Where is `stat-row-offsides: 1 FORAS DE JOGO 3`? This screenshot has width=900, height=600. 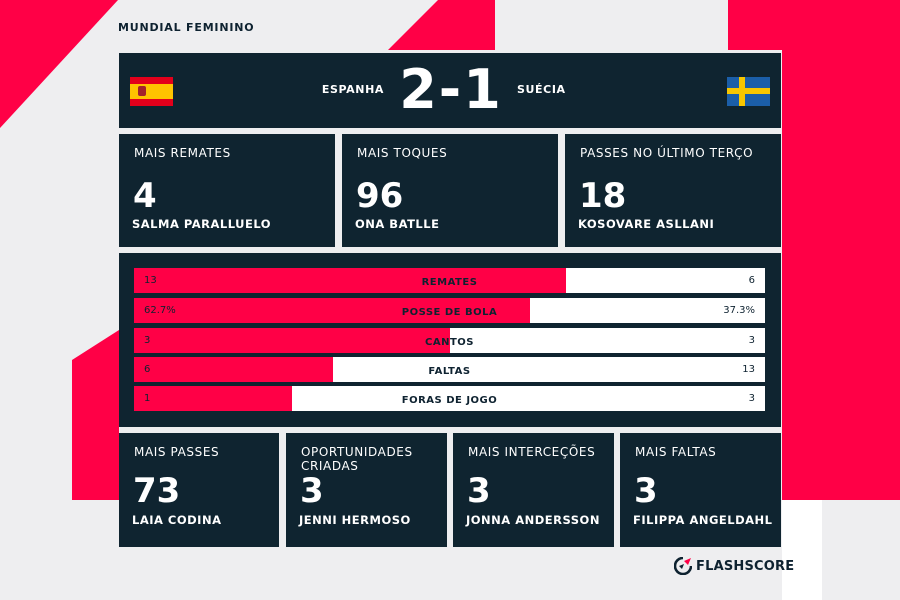
stat-row-offsides: 1 FORAS DE JOGO 3 is located at coordinates (449, 398).